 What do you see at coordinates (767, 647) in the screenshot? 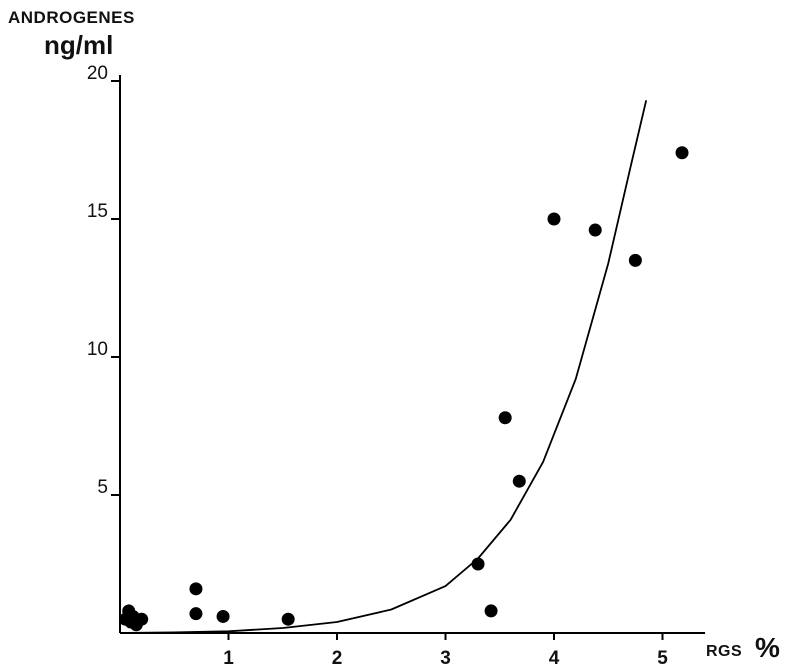
I see `x-axis-unit: %` at bounding box center [767, 647].